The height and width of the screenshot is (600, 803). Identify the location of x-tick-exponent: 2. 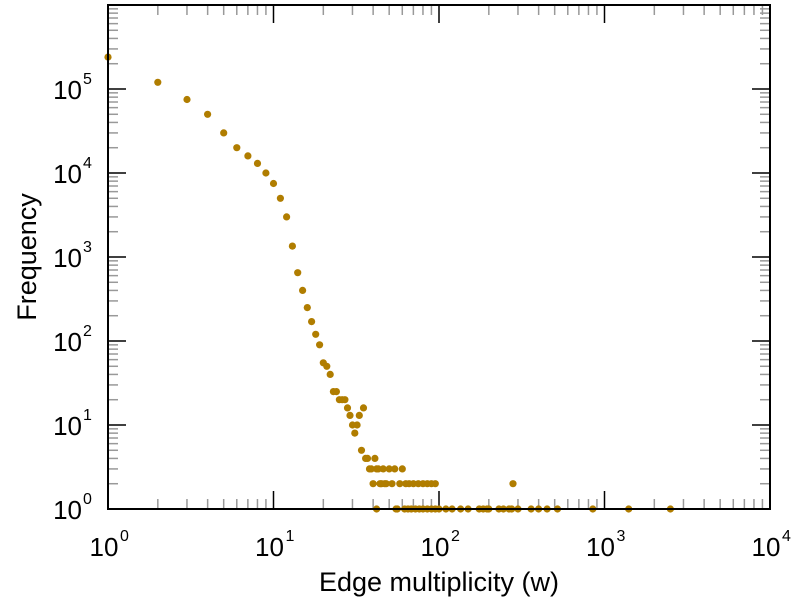
(455, 536).